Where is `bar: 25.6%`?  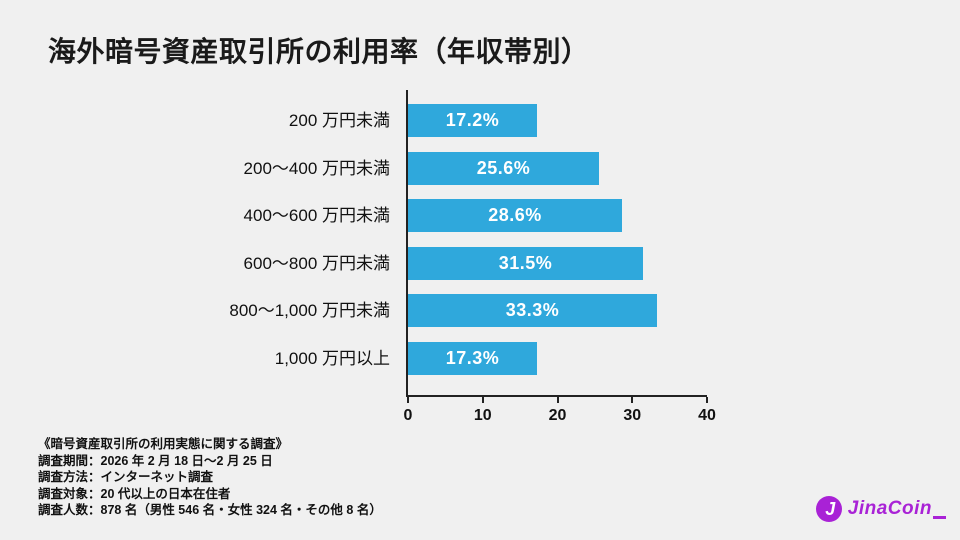
bar: 25.6% is located at coordinates (503, 168).